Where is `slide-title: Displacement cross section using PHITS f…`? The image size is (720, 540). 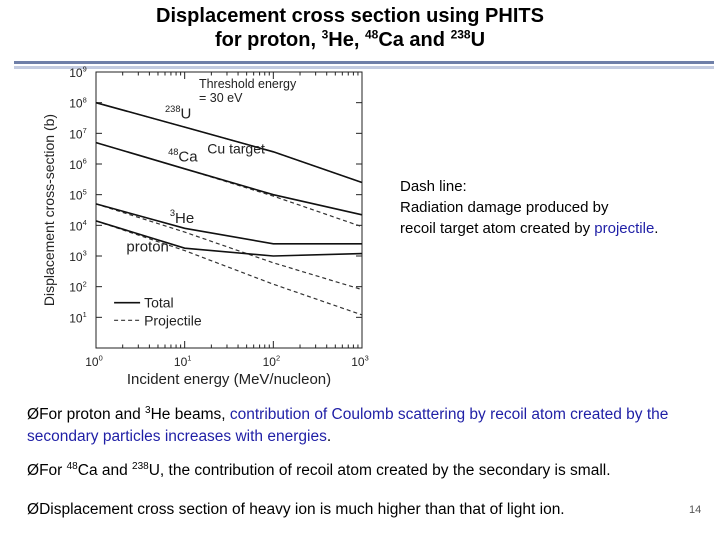 slide-title: Displacement cross section using PHITS f… is located at coordinates (350, 28).